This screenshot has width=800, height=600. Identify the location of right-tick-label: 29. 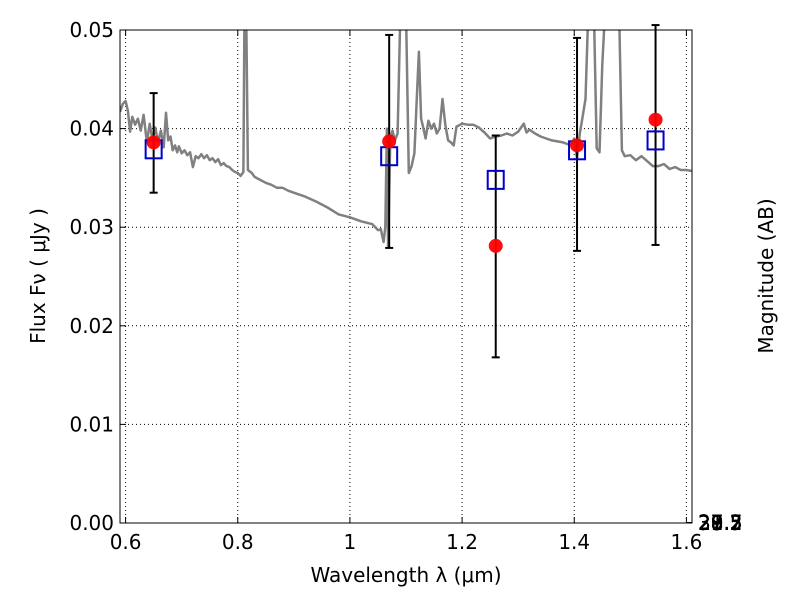
(710, 523).